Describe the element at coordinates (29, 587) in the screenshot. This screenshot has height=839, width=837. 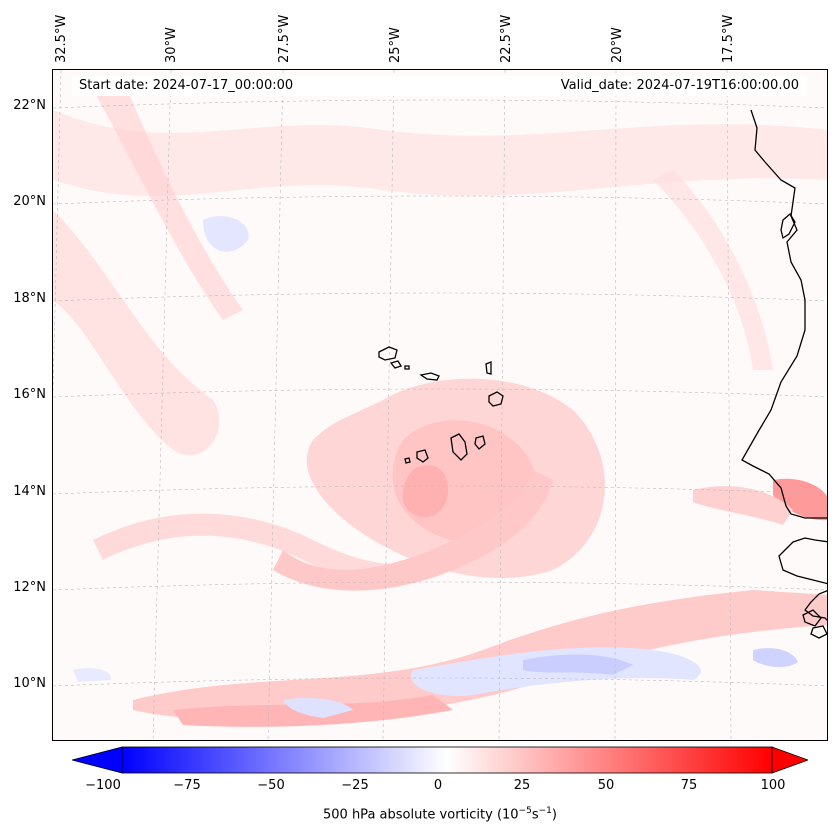
I see `lat-label-12n: 12°N` at that location.